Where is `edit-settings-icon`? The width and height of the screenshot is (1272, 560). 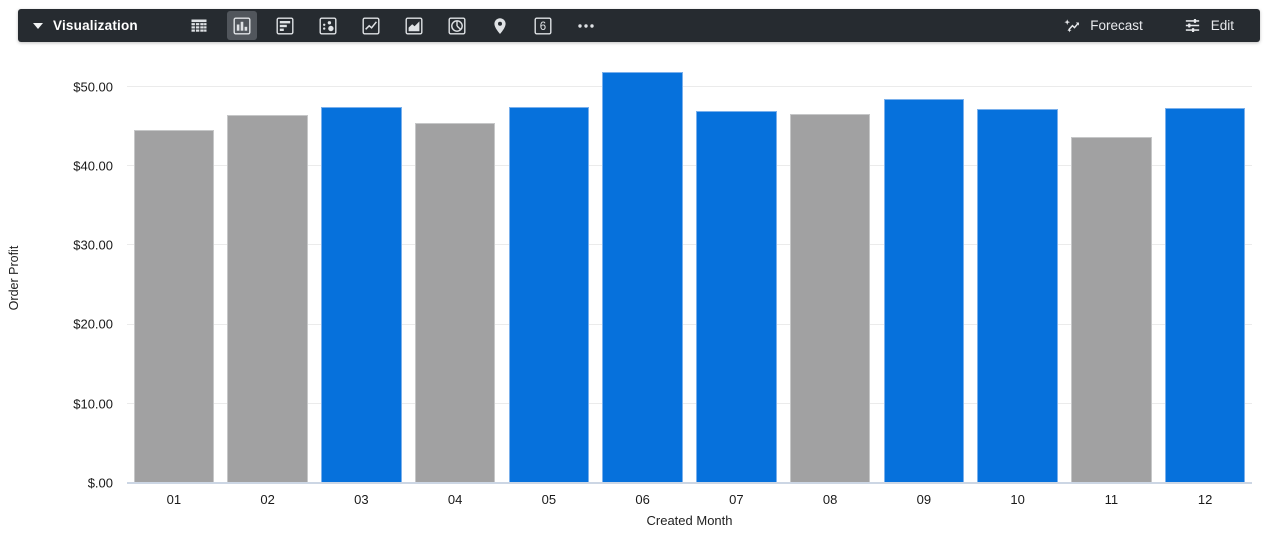
edit-settings-icon is located at coordinates (1192, 25).